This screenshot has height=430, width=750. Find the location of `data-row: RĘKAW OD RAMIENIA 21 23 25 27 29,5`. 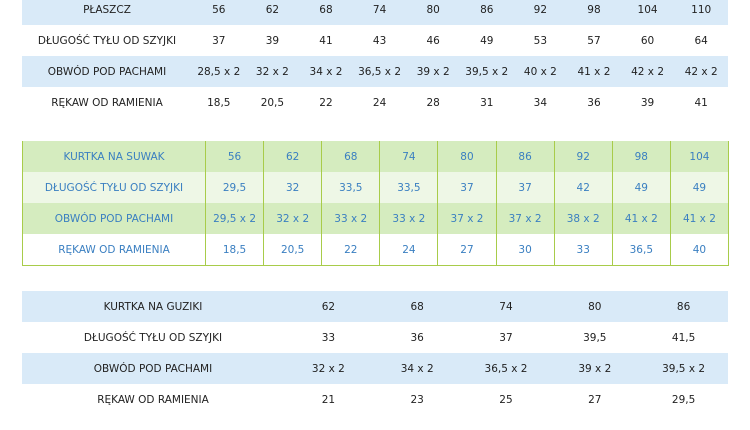

data-row: RĘKAW OD RAMIENIA 21 23 25 27 29,5 is located at coordinates (375, 399).